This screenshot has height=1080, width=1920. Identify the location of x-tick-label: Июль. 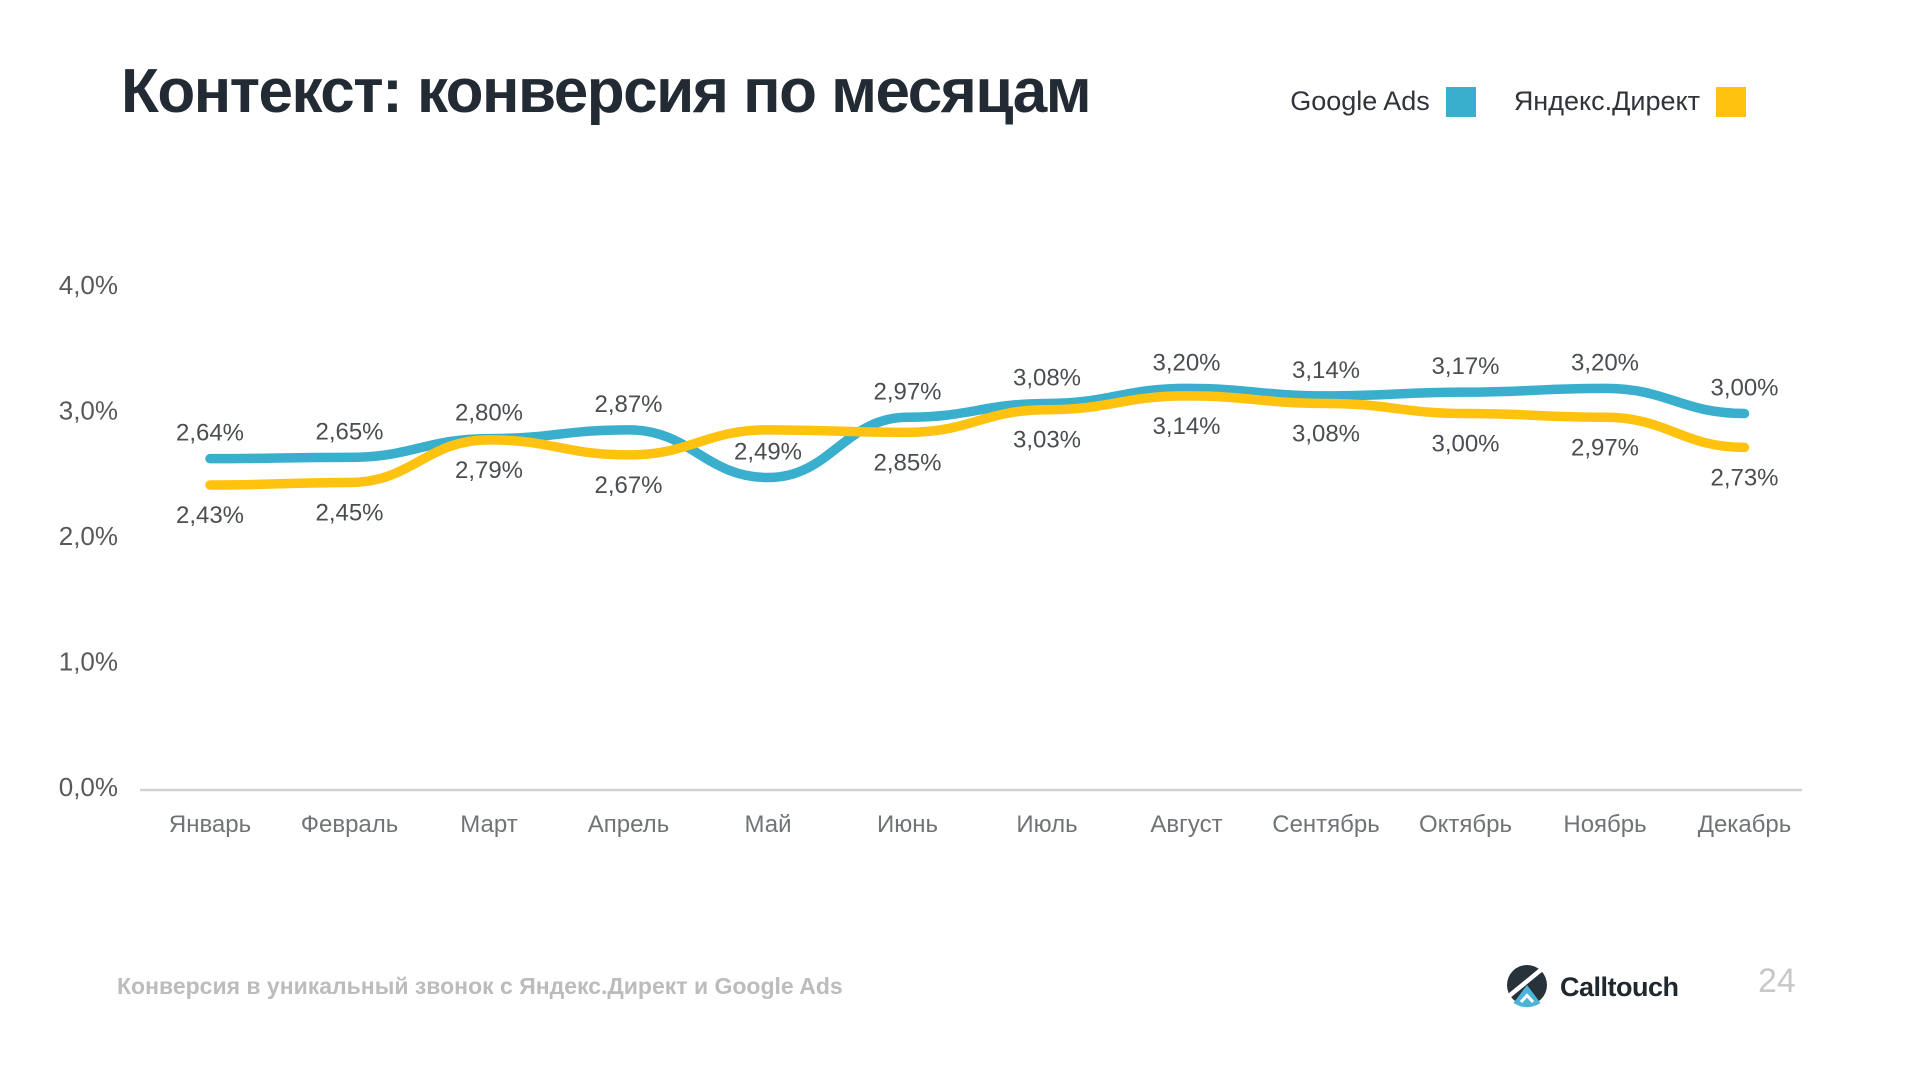
(1046, 824).